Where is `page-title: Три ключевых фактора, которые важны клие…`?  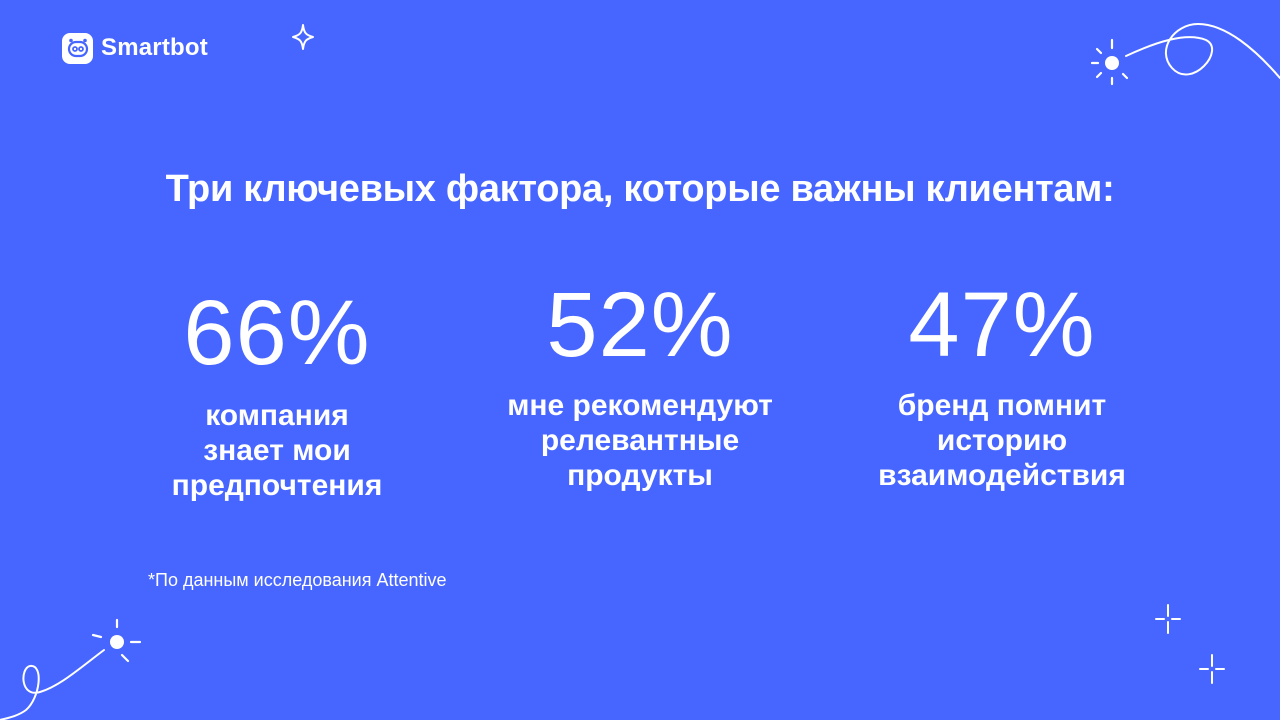 page-title: Три ключевых фактора, которые важны клие… is located at coordinates (640, 189).